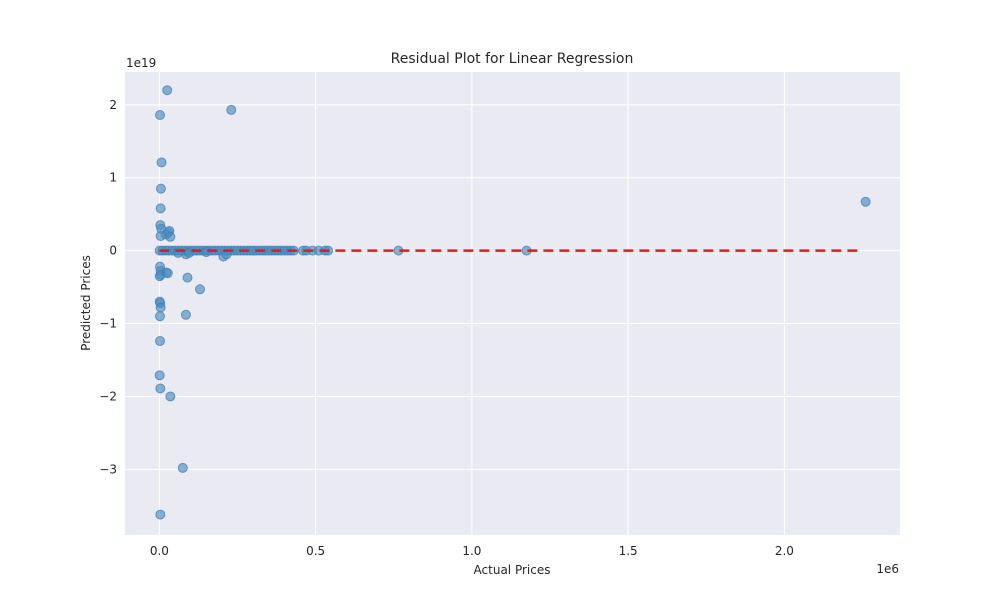  What do you see at coordinates (108, 469) in the screenshot?
I see `y-tick-label: −3` at bounding box center [108, 469].